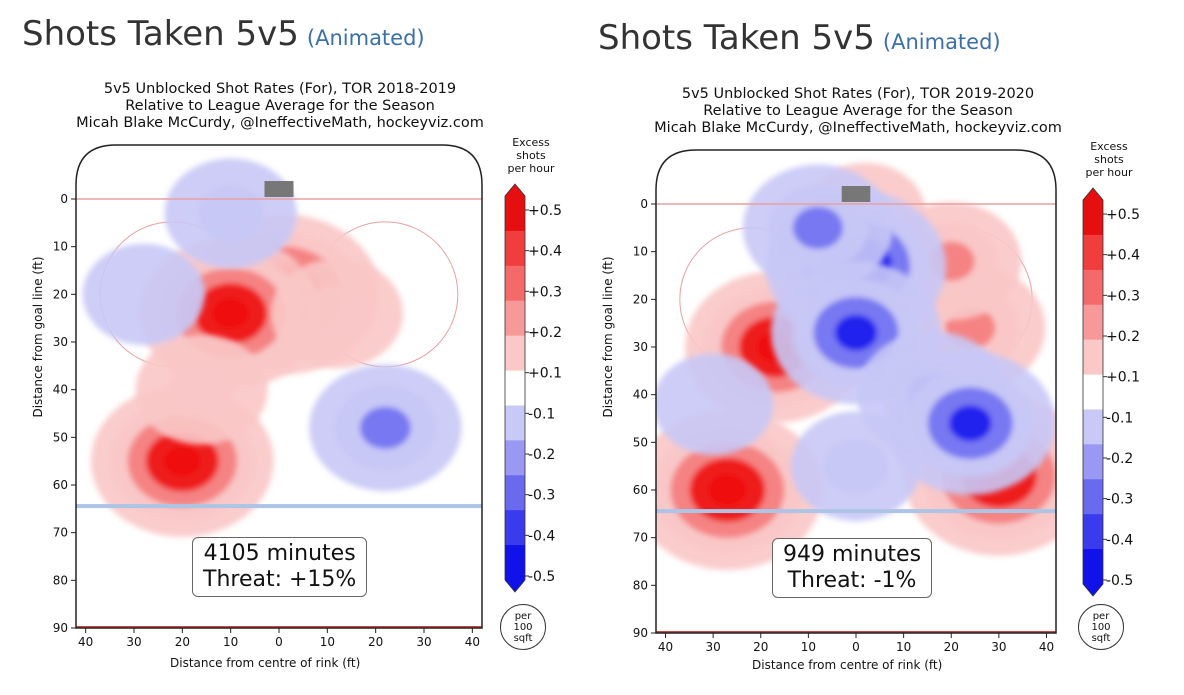 This screenshot has width=1184, height=695. What do you see at coordinates (1119, 540) in the screenshot?
I see `colorbar-label: -0.4` at bounding box center [1119, 540].